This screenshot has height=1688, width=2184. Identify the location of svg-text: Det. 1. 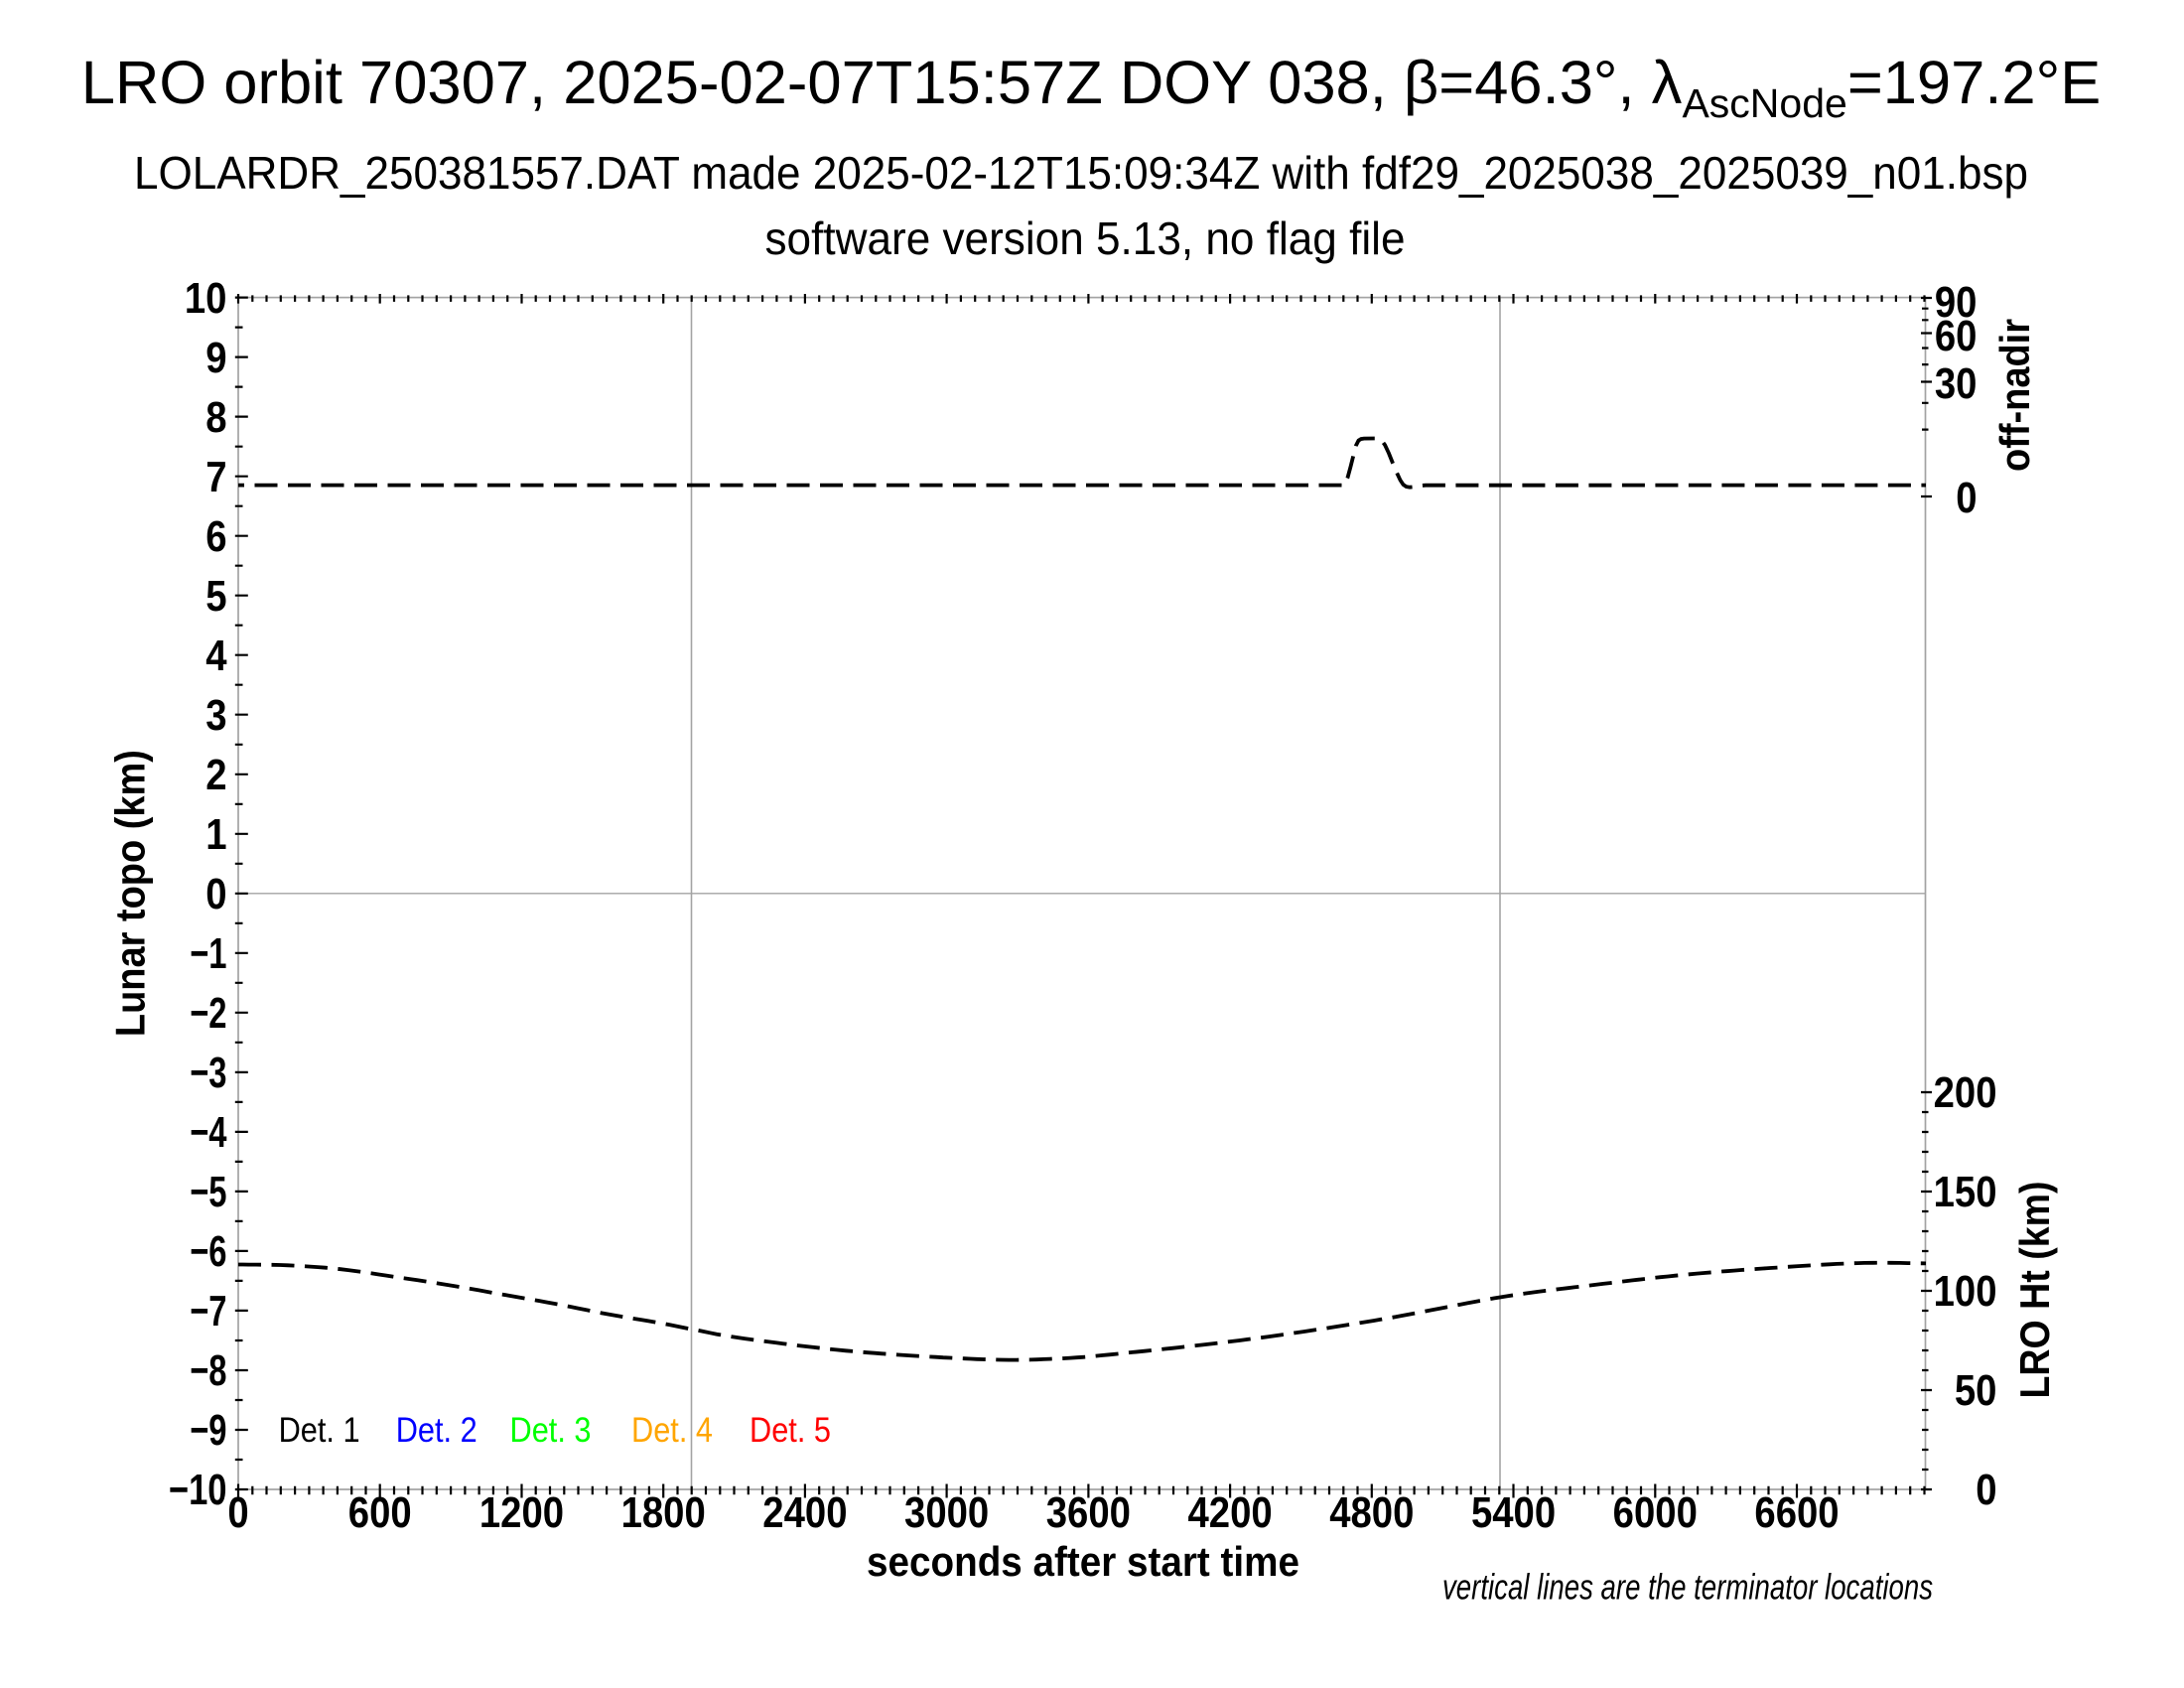
(319, 1430).